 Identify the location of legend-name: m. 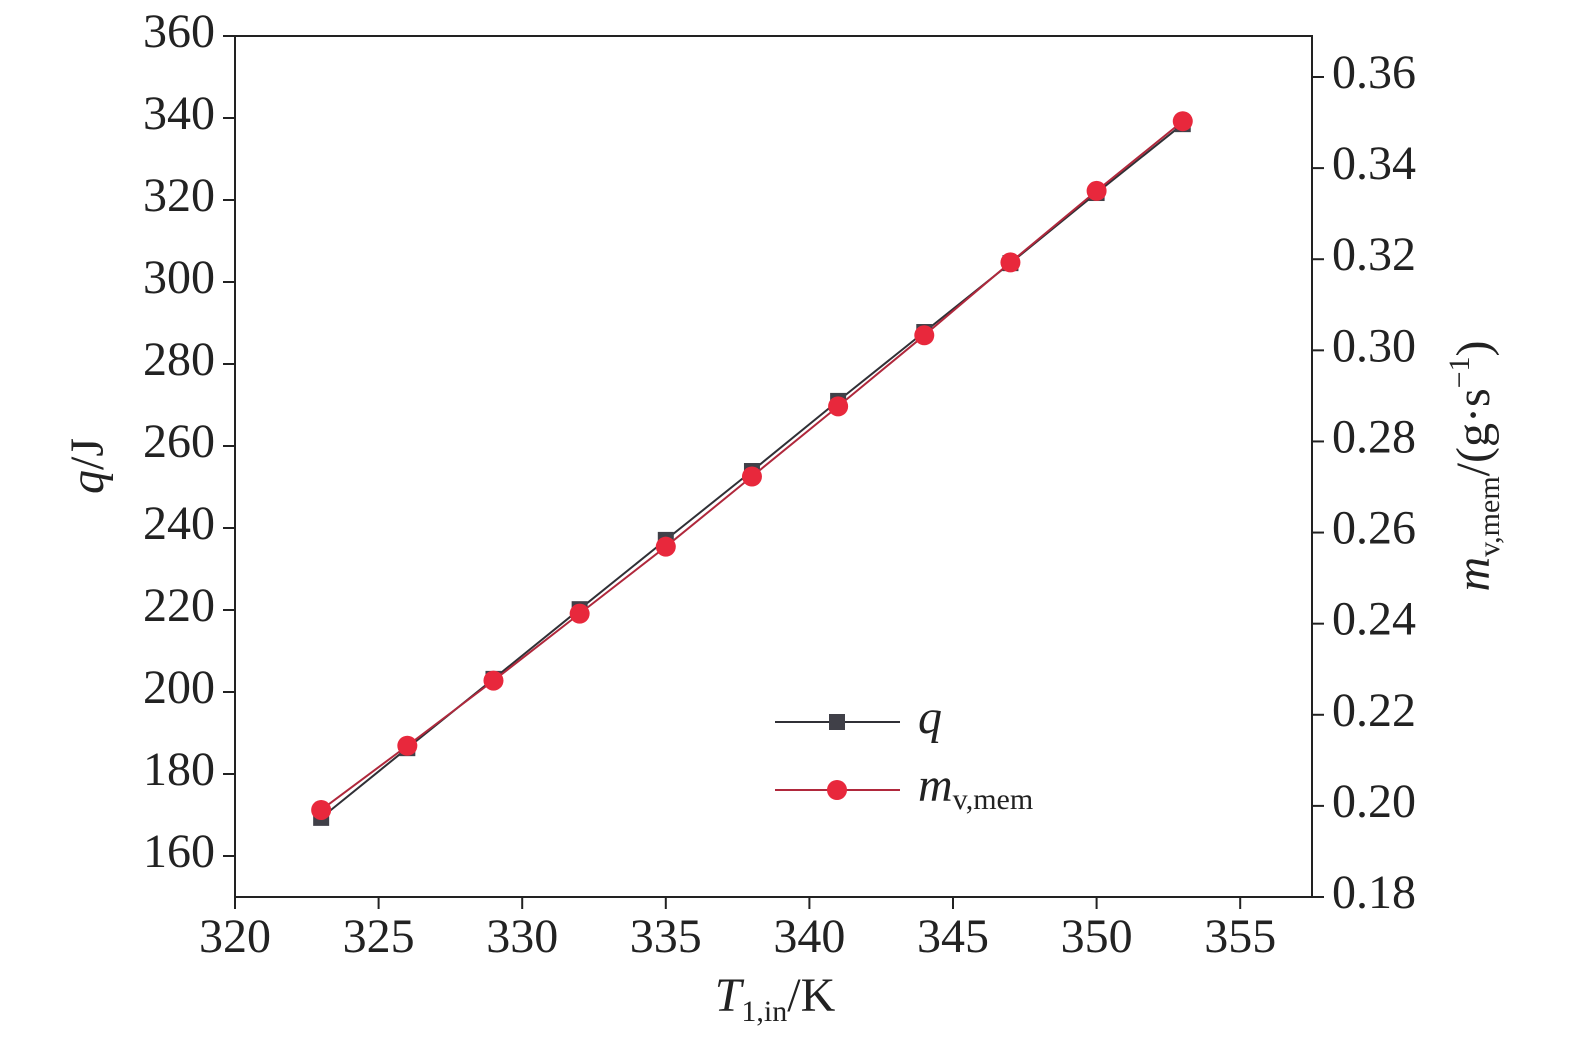
(935, 785).